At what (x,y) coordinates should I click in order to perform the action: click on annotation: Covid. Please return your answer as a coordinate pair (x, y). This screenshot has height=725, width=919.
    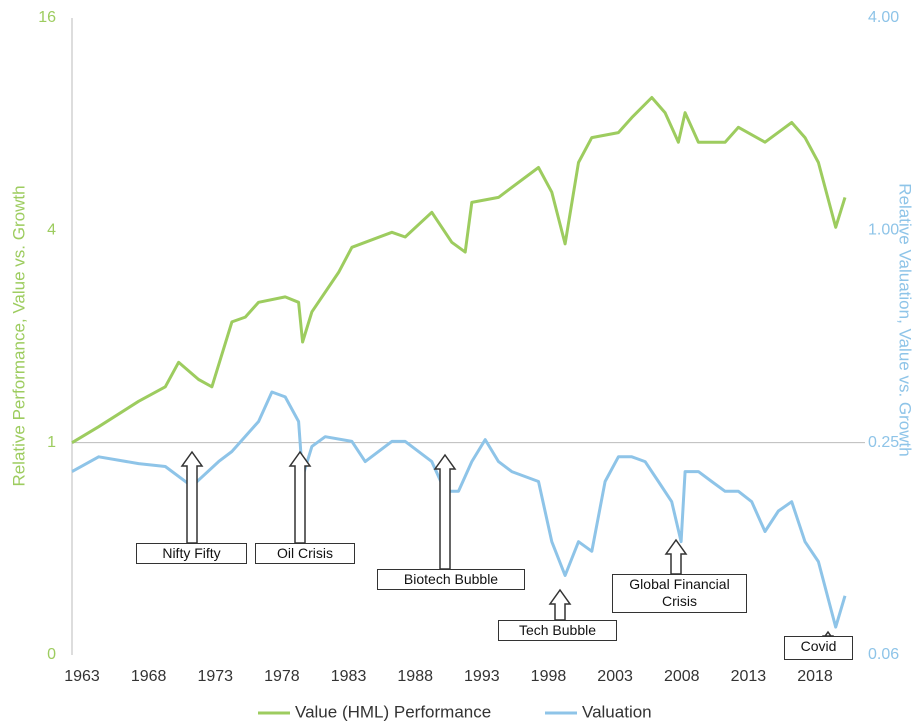
    Looking at the image, I should click on (818, 648).